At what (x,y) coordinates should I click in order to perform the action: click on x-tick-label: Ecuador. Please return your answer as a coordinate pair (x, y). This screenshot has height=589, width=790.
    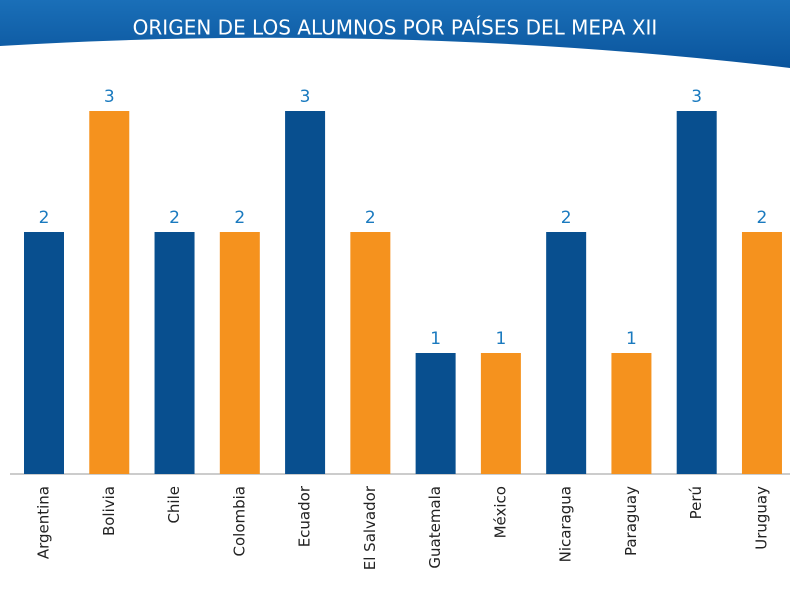
    Looking at the image, I should click on (305, 516).